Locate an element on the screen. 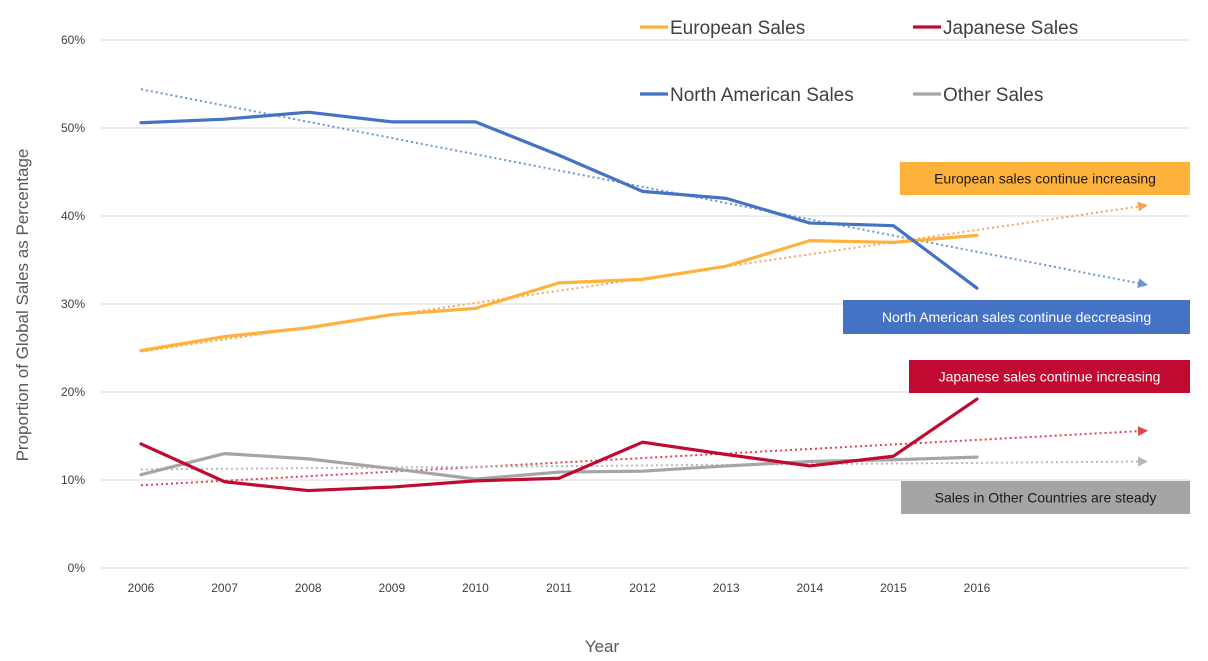  x-tick-label: 2016 is located at coordinates (977, 588).